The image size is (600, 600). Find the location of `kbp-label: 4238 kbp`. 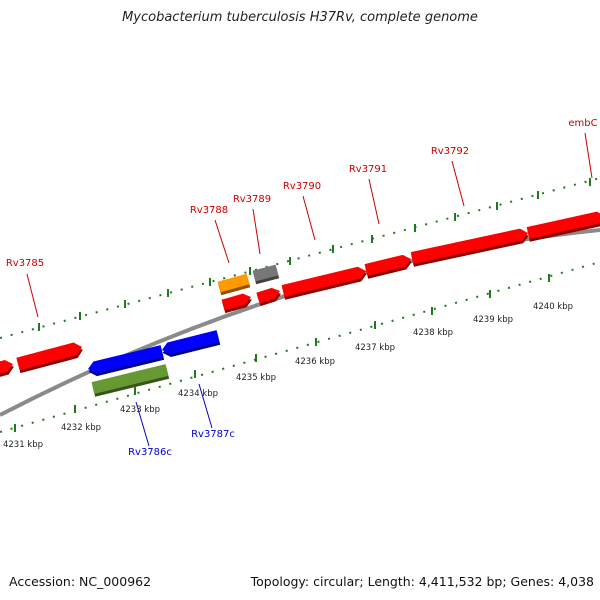

kbp-label: 4238 kbp is located at coordinates (433, 333).